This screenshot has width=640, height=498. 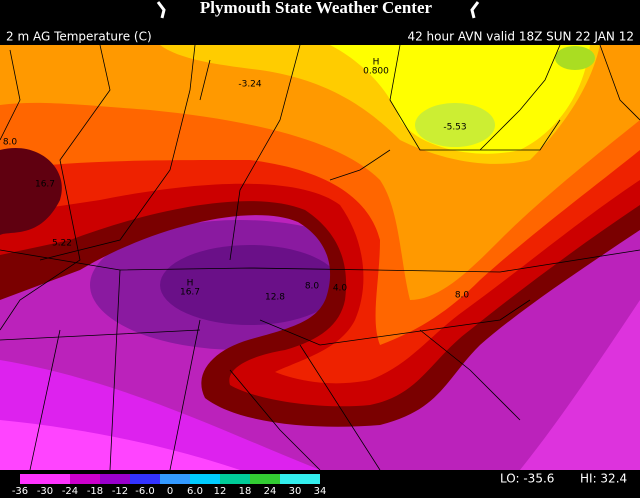 I want to click on header-title: Plymouth State Weather Center, so click(x=316, y=8).